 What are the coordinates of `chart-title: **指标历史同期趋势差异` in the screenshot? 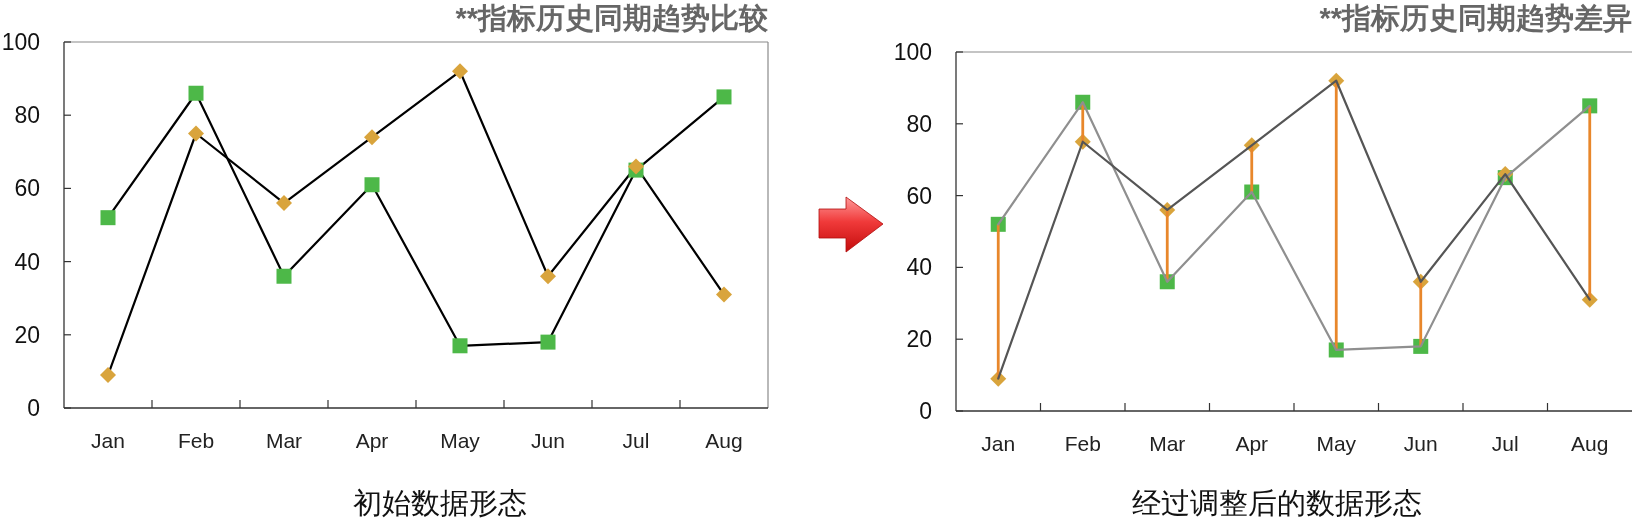 It's located at (1475, 18).